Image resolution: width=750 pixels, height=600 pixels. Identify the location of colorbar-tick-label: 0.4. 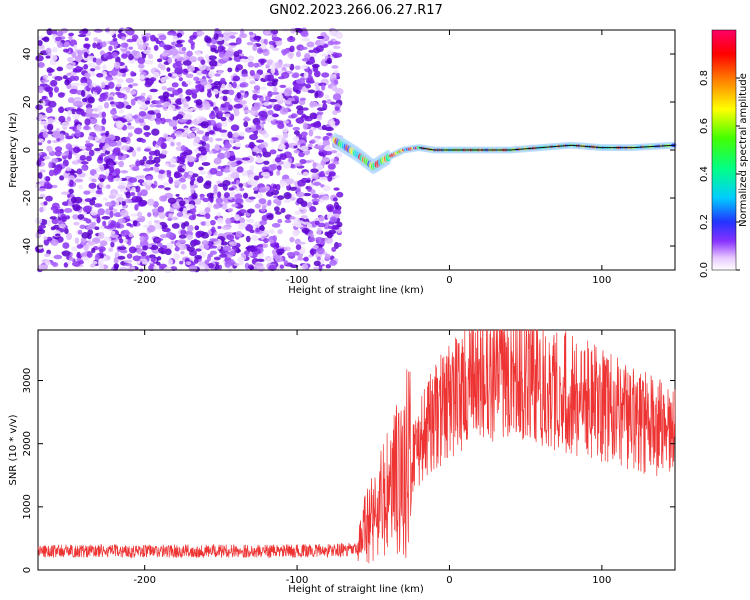
(704, 174).